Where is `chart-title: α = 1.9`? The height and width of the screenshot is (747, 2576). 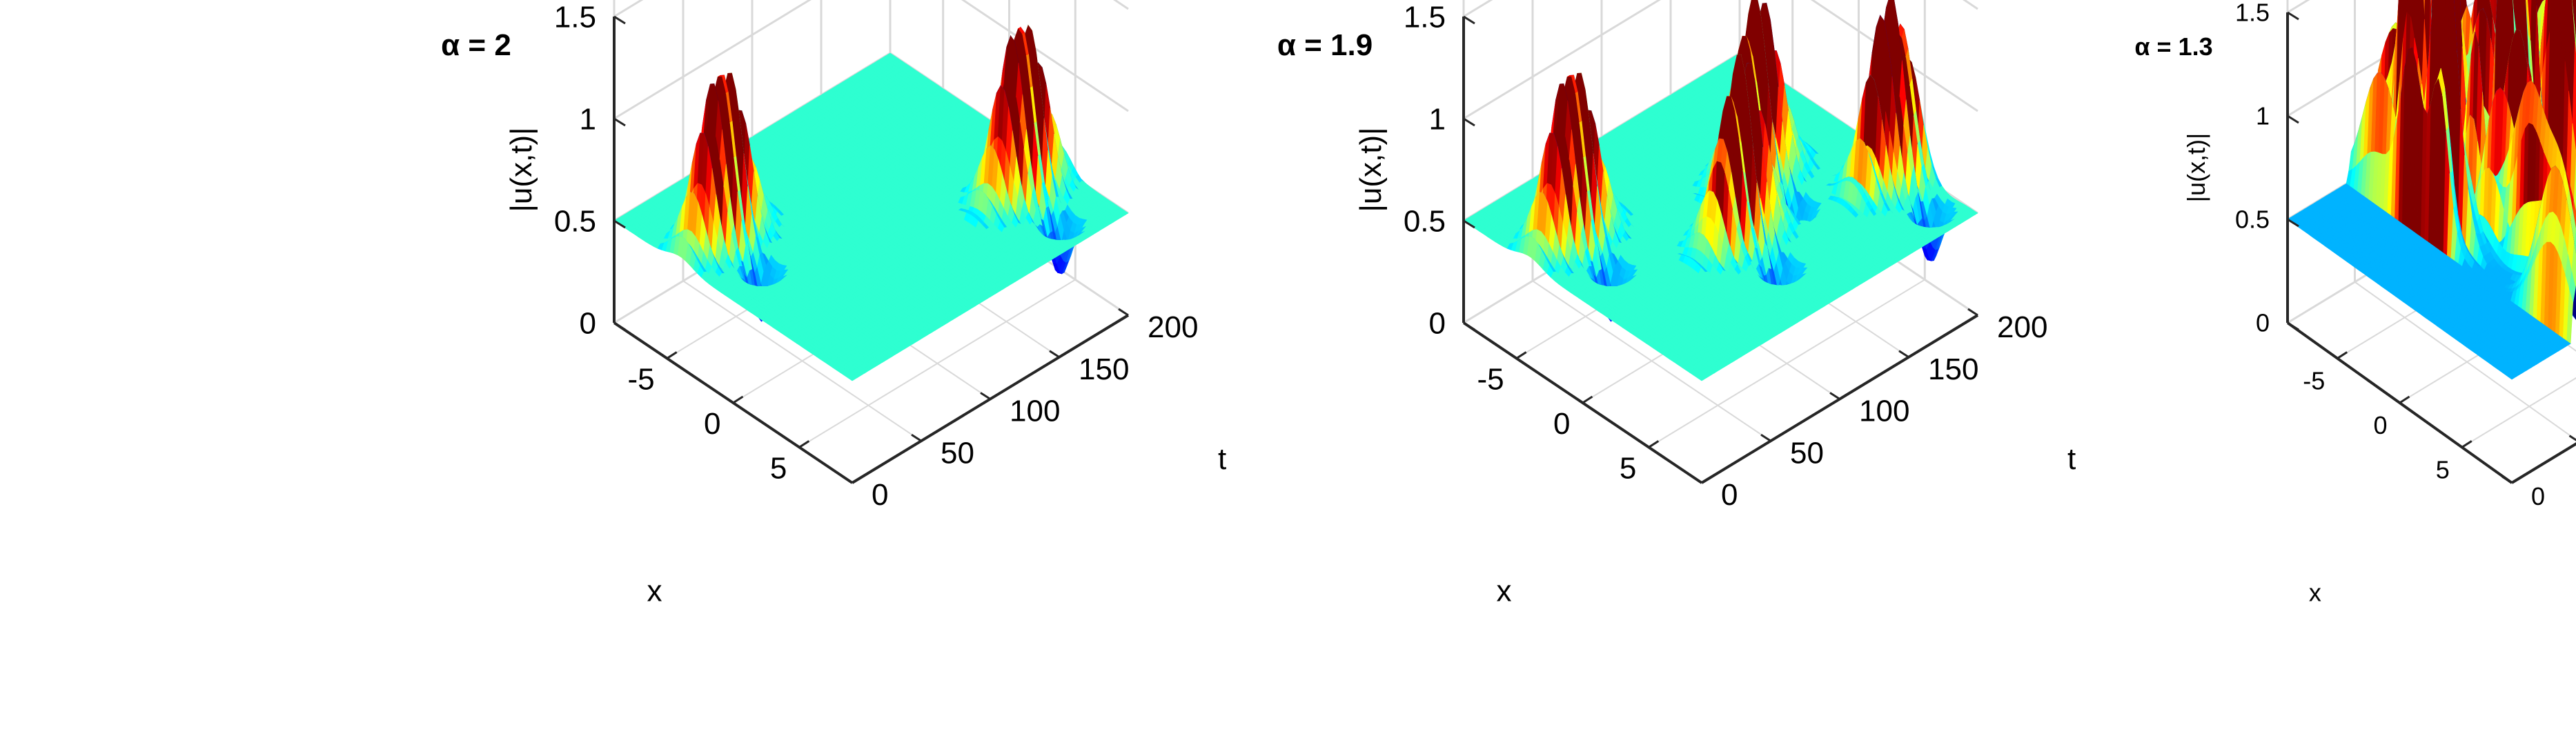 chart-title: α = 1.9 is located at coordinates (1325, 45).